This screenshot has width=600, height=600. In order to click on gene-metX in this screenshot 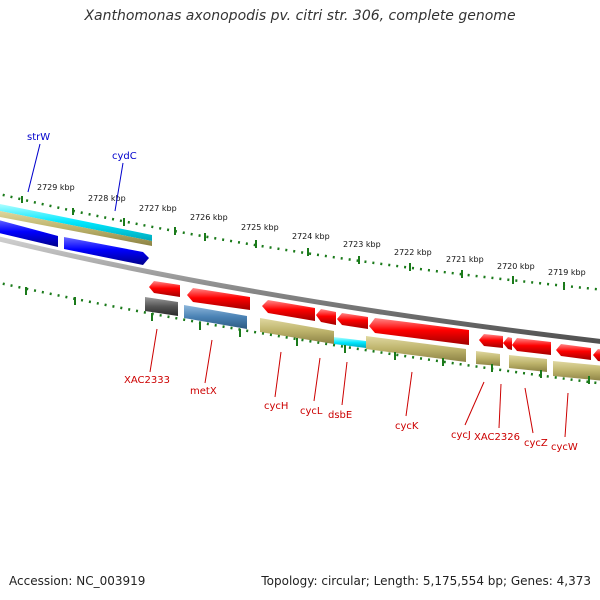, I will do `click(218, 299)`.